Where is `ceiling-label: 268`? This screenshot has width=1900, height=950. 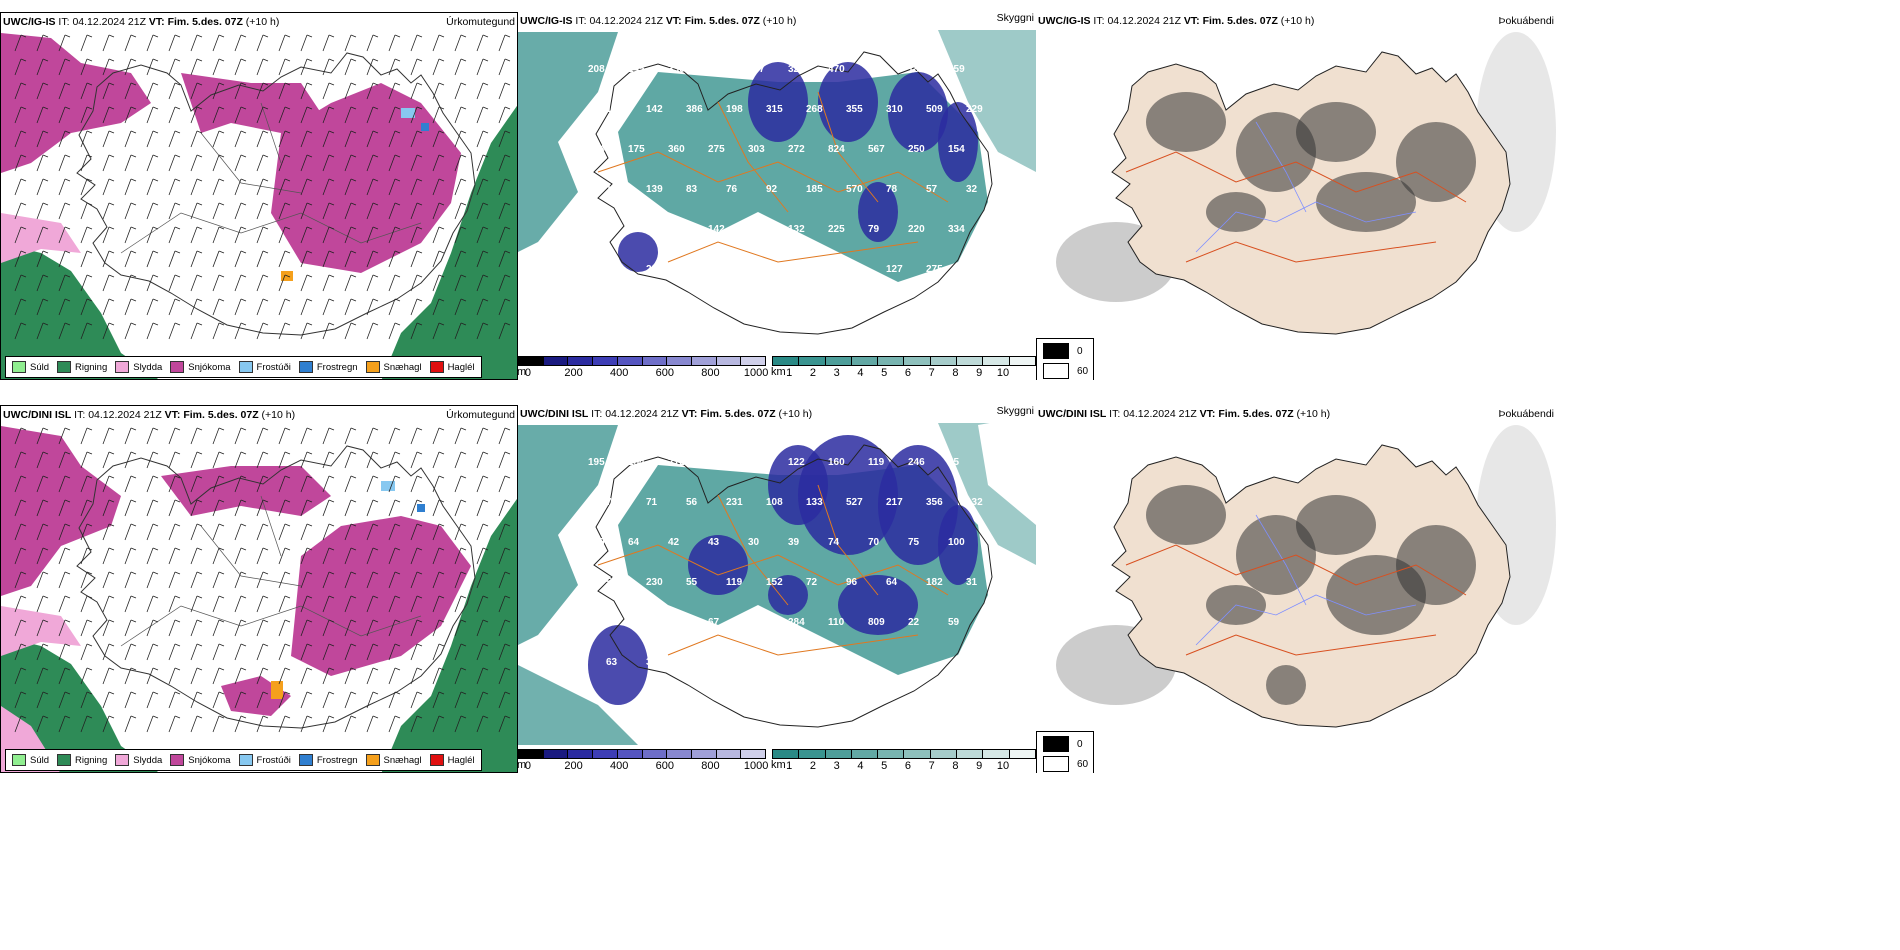 ceiling-label: 268 is located at coordinates (814, 109).